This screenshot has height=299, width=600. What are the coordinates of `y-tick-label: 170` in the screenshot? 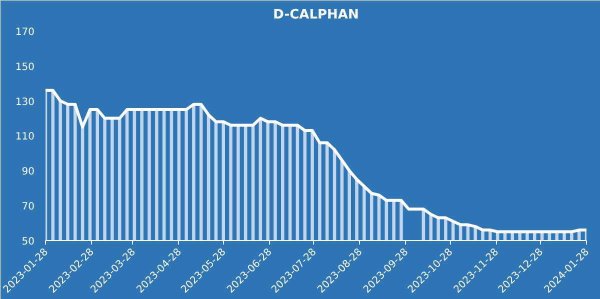 It's located at (25, 32).